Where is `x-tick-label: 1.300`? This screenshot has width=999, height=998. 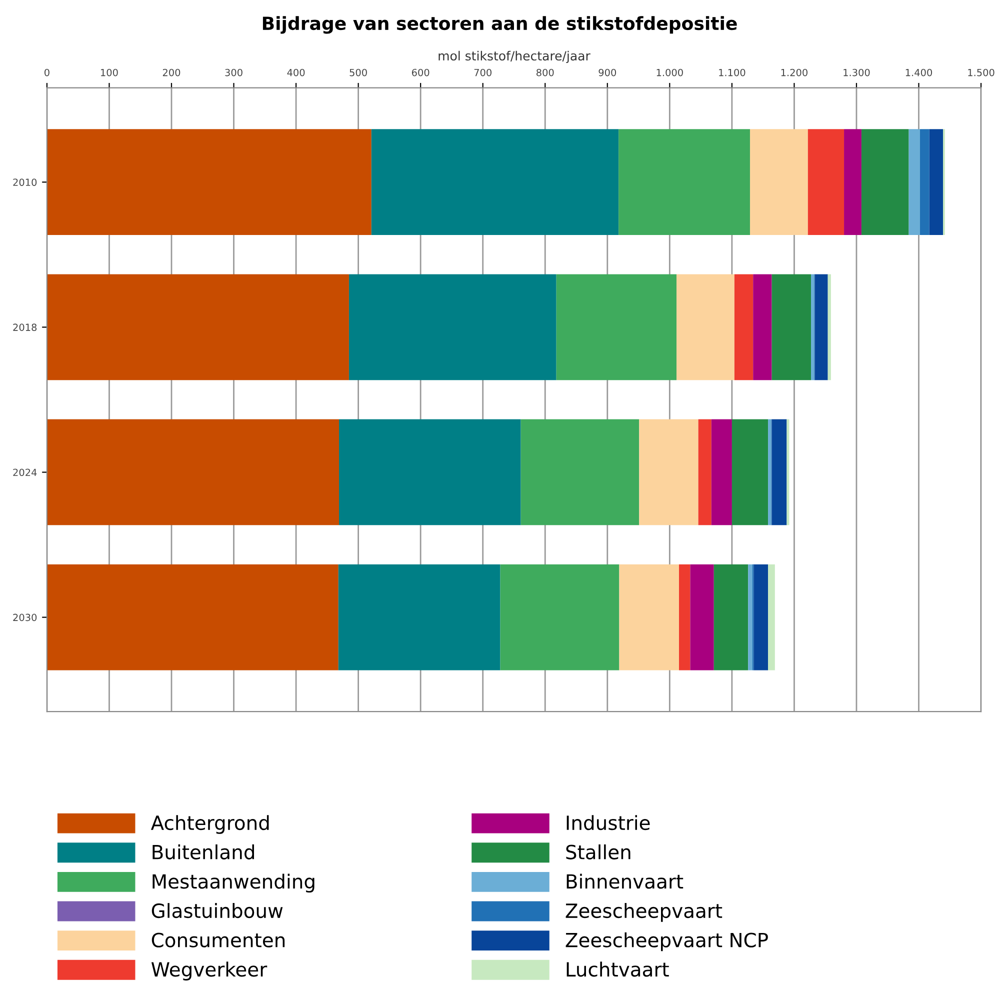
x-tick-label: 1.300 is located at coordinates (857, 72).